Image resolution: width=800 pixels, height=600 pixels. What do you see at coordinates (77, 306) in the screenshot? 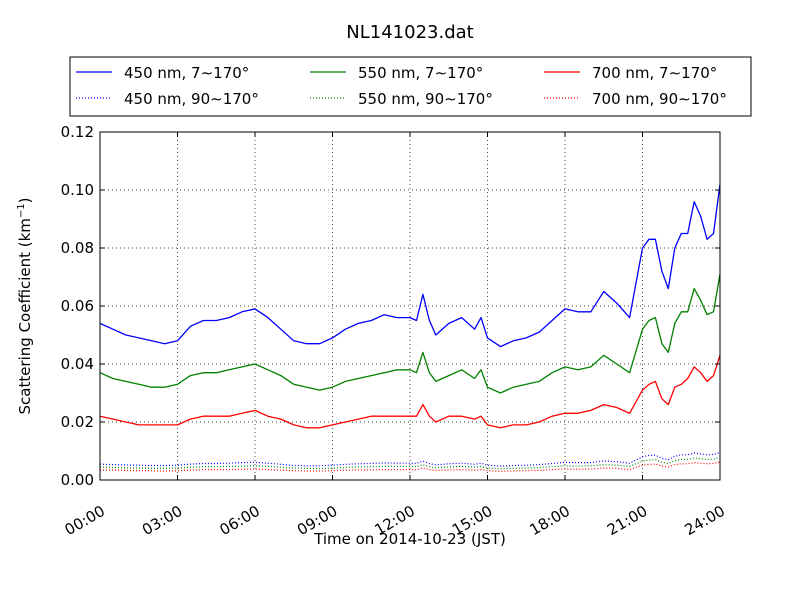
I see `y-tick-label: 0.06` at bounding box center [77, 306].